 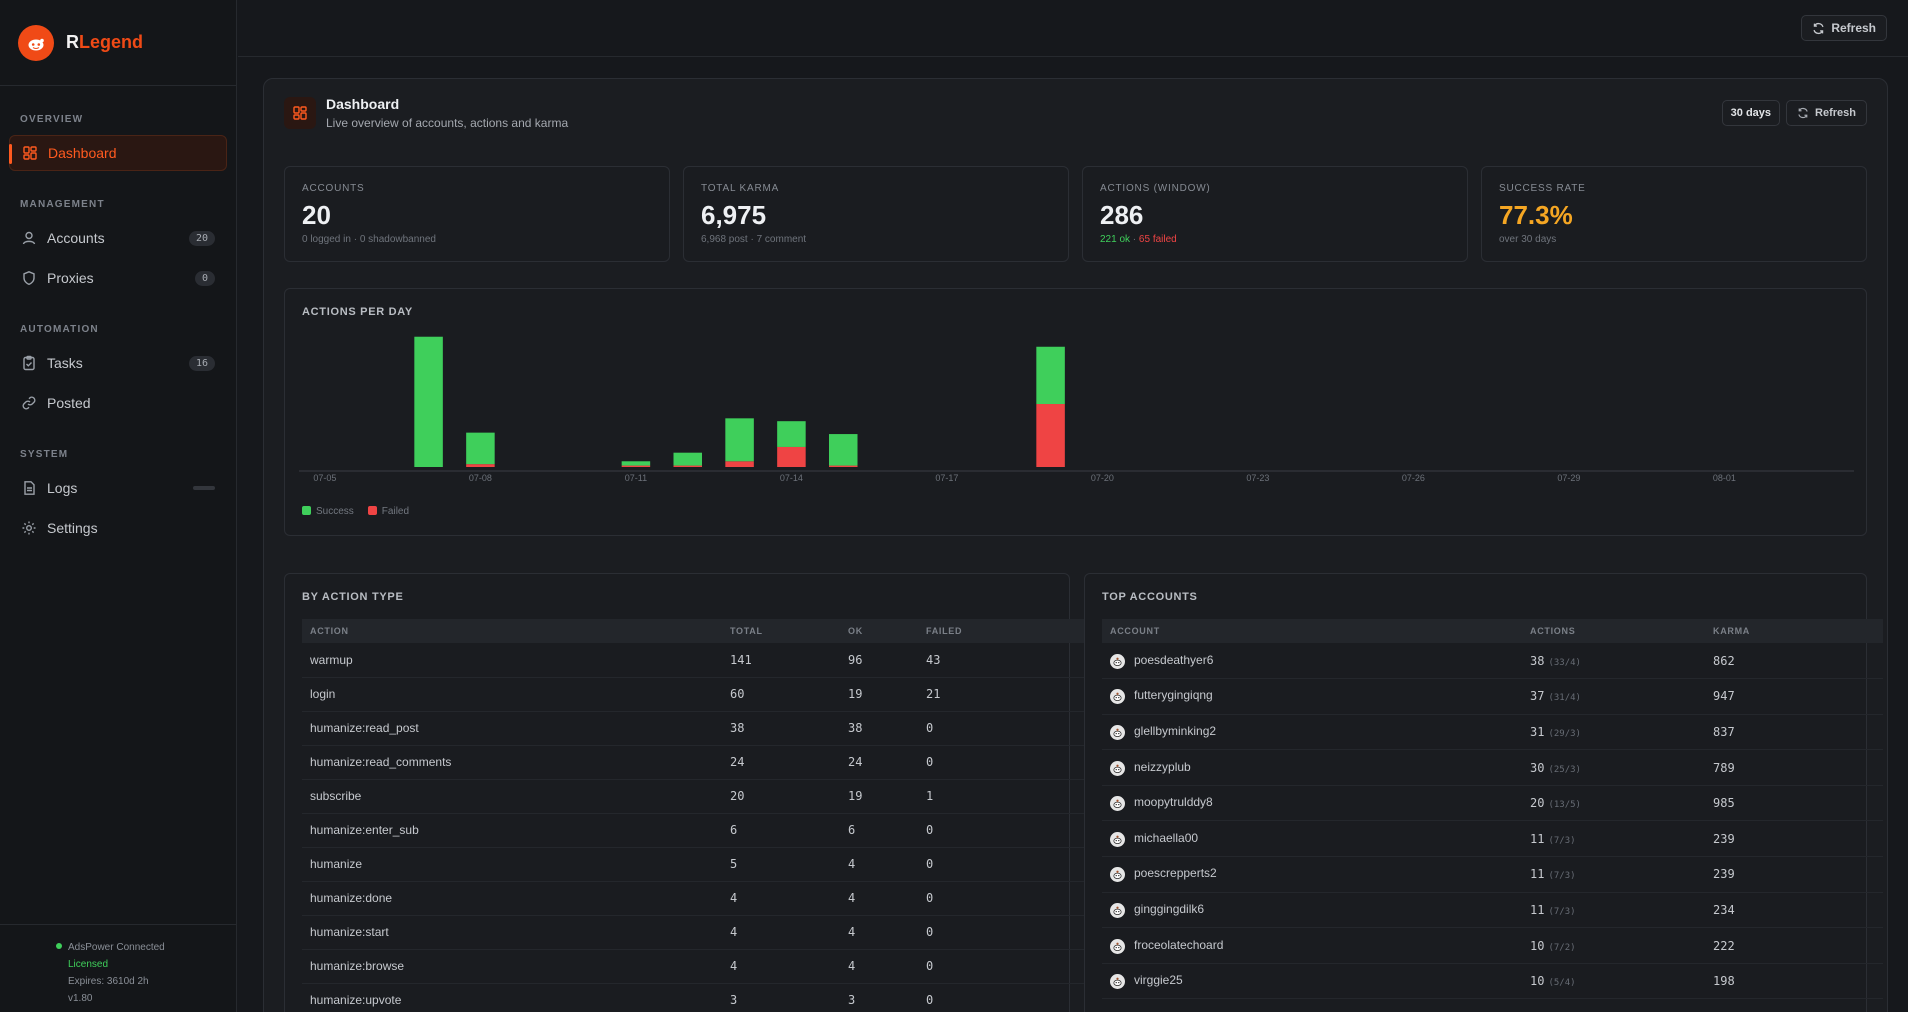 What do you see at coordinates (118, 43) in the screenshot?
I see `brand: RLegend` at bounding box center [118, 43].